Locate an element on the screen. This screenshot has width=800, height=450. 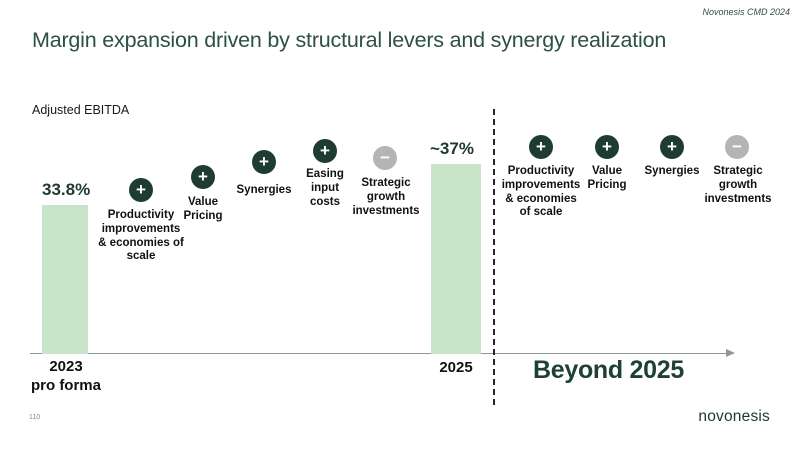
bar-2023-pro-forma is located at coordinates (65, 279).